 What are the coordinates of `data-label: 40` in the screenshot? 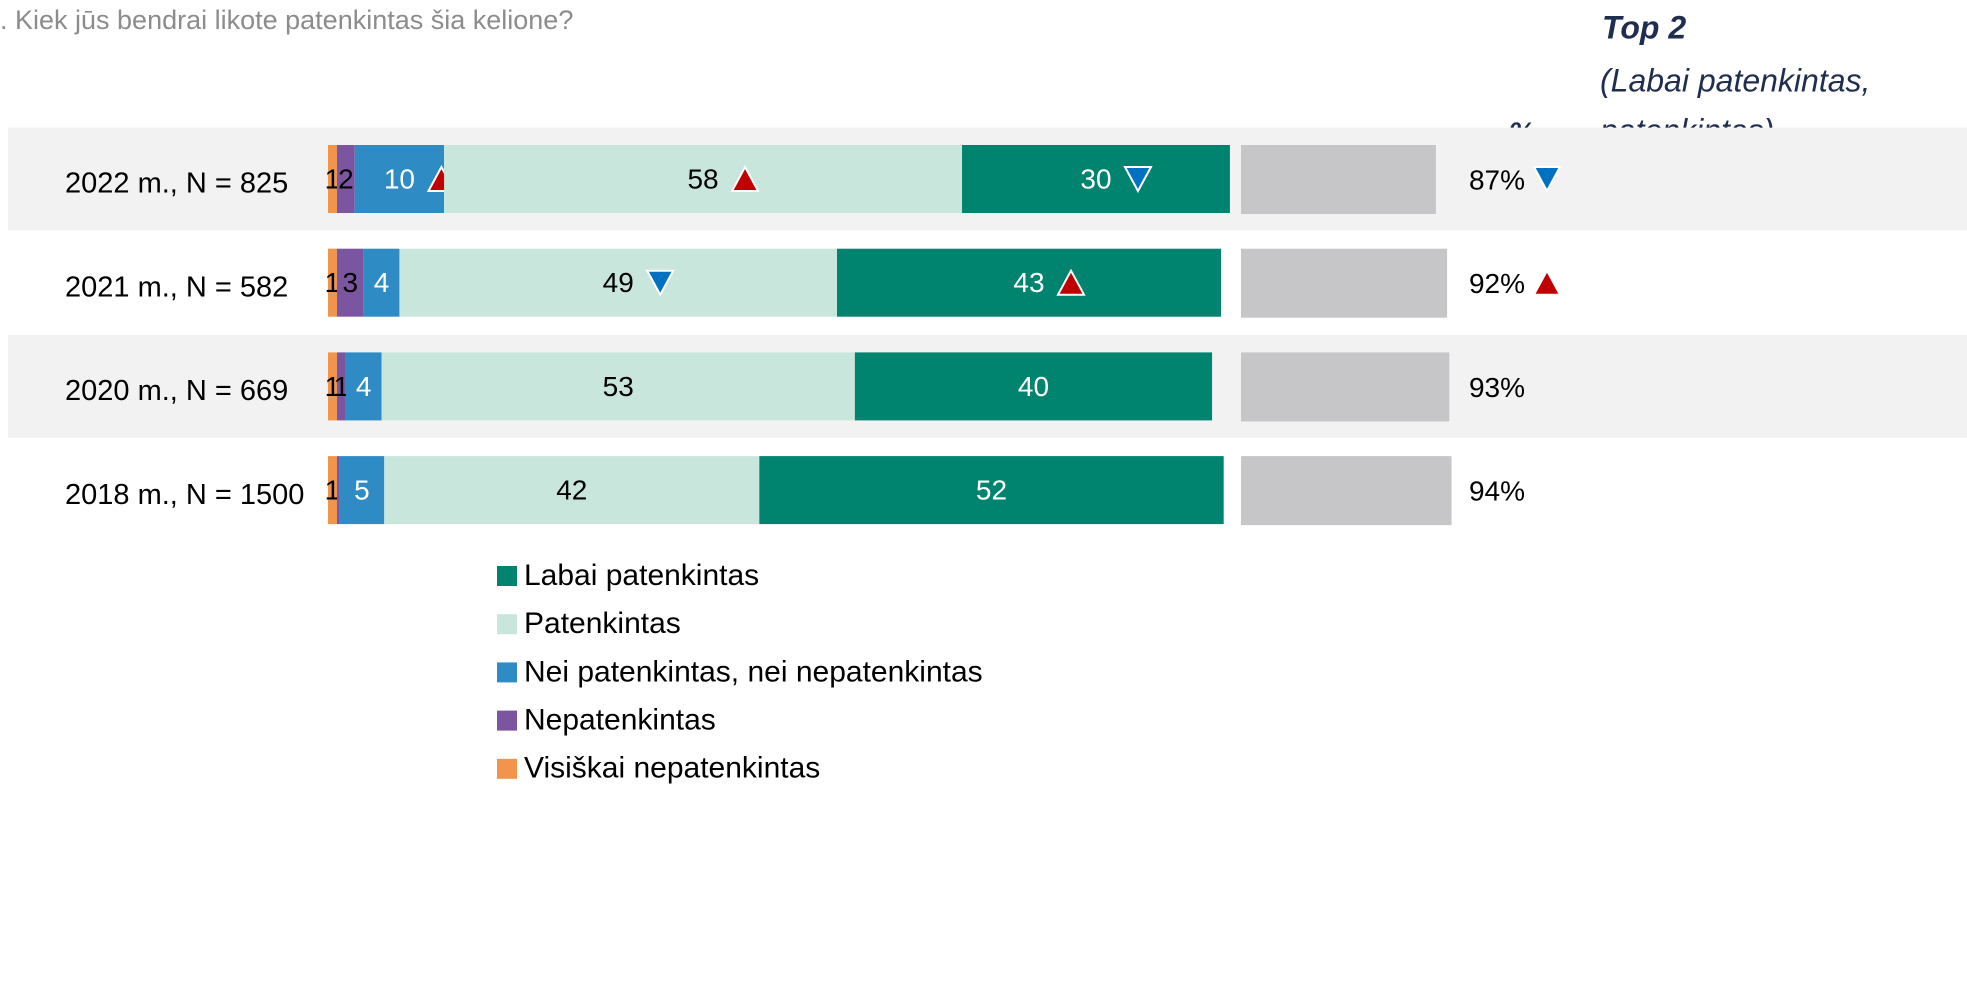 It's located at (1033, 386).